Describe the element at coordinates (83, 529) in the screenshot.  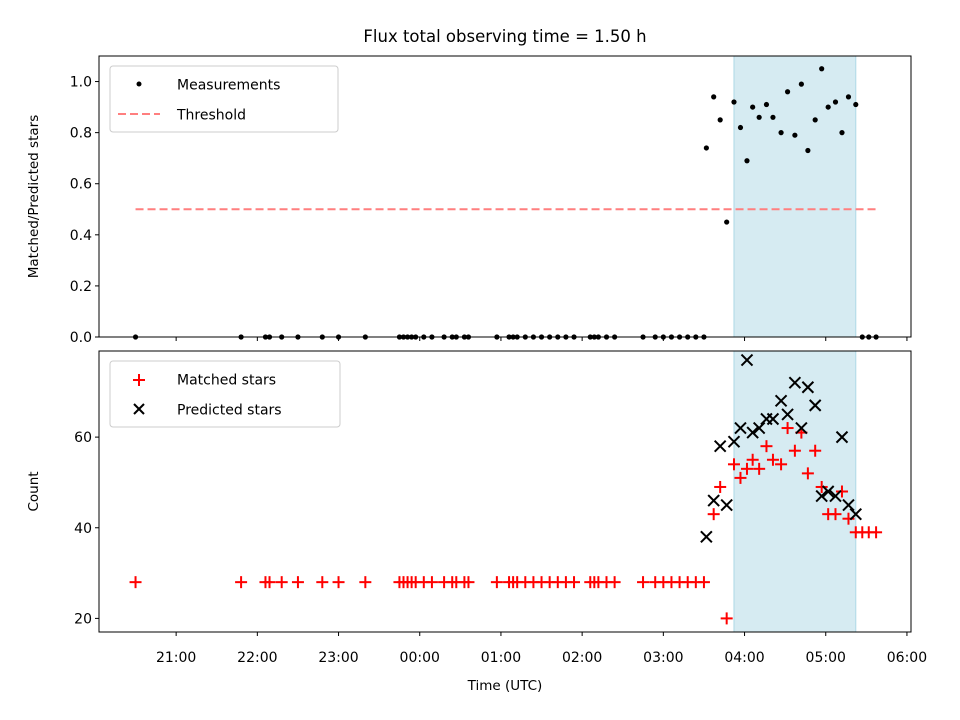
I see `y-tick-label: 40` at that location.